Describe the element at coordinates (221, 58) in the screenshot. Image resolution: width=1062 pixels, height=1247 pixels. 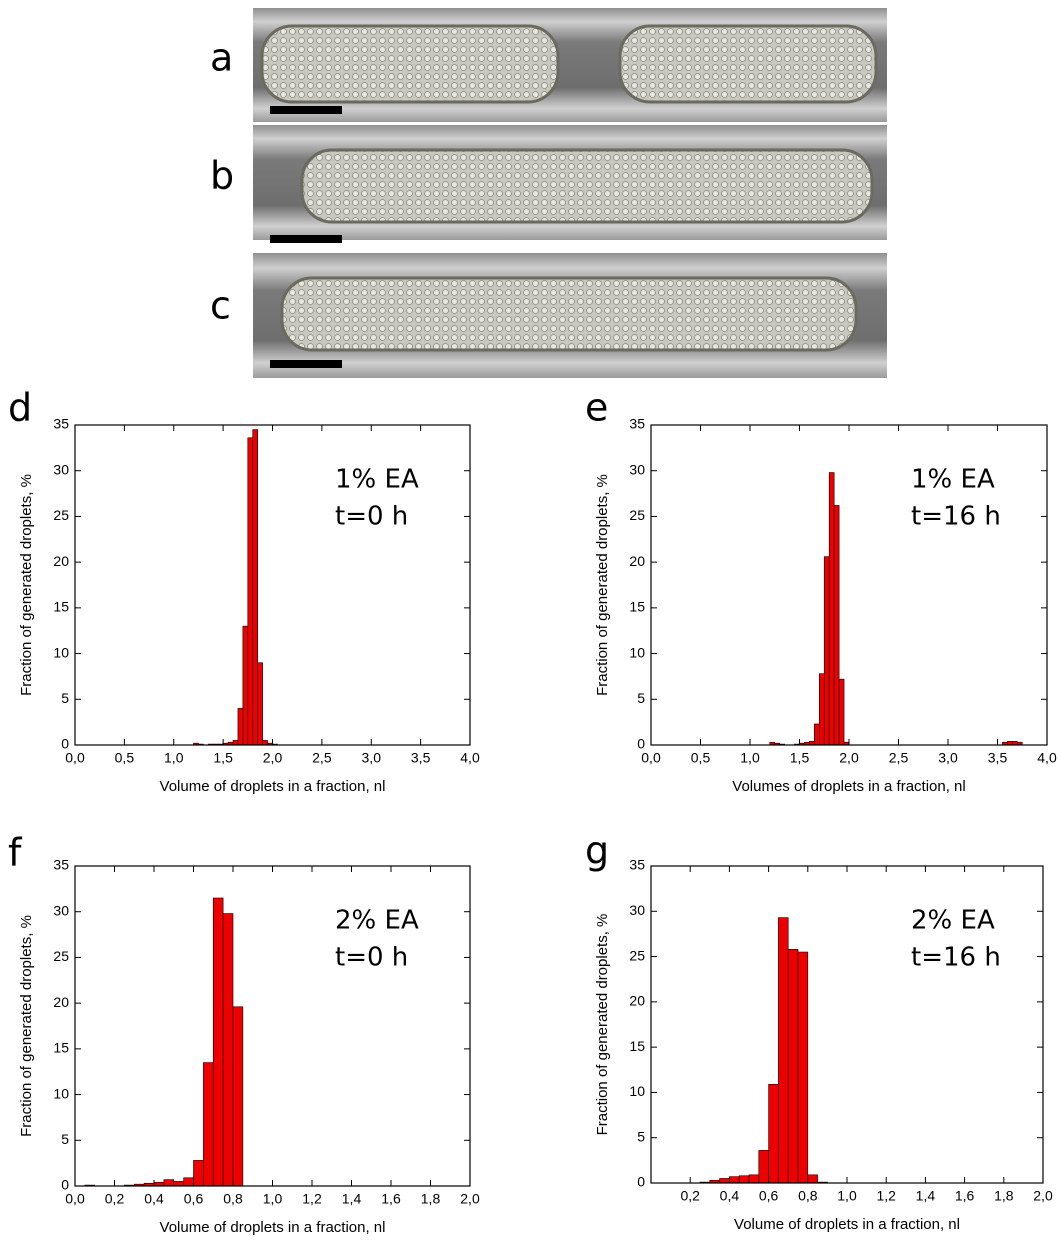
I see `panel-label: a` at that location.